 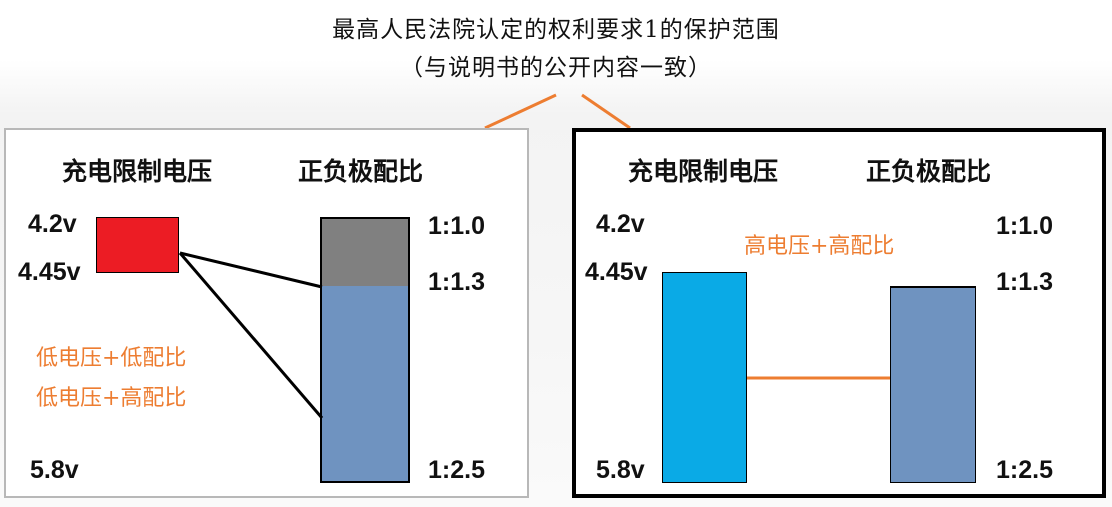 What do you see at coordinates (52, 224) in the screenshot?
I see `left-voltage-4-2: 4.2v` at bounding box center [52, 224].